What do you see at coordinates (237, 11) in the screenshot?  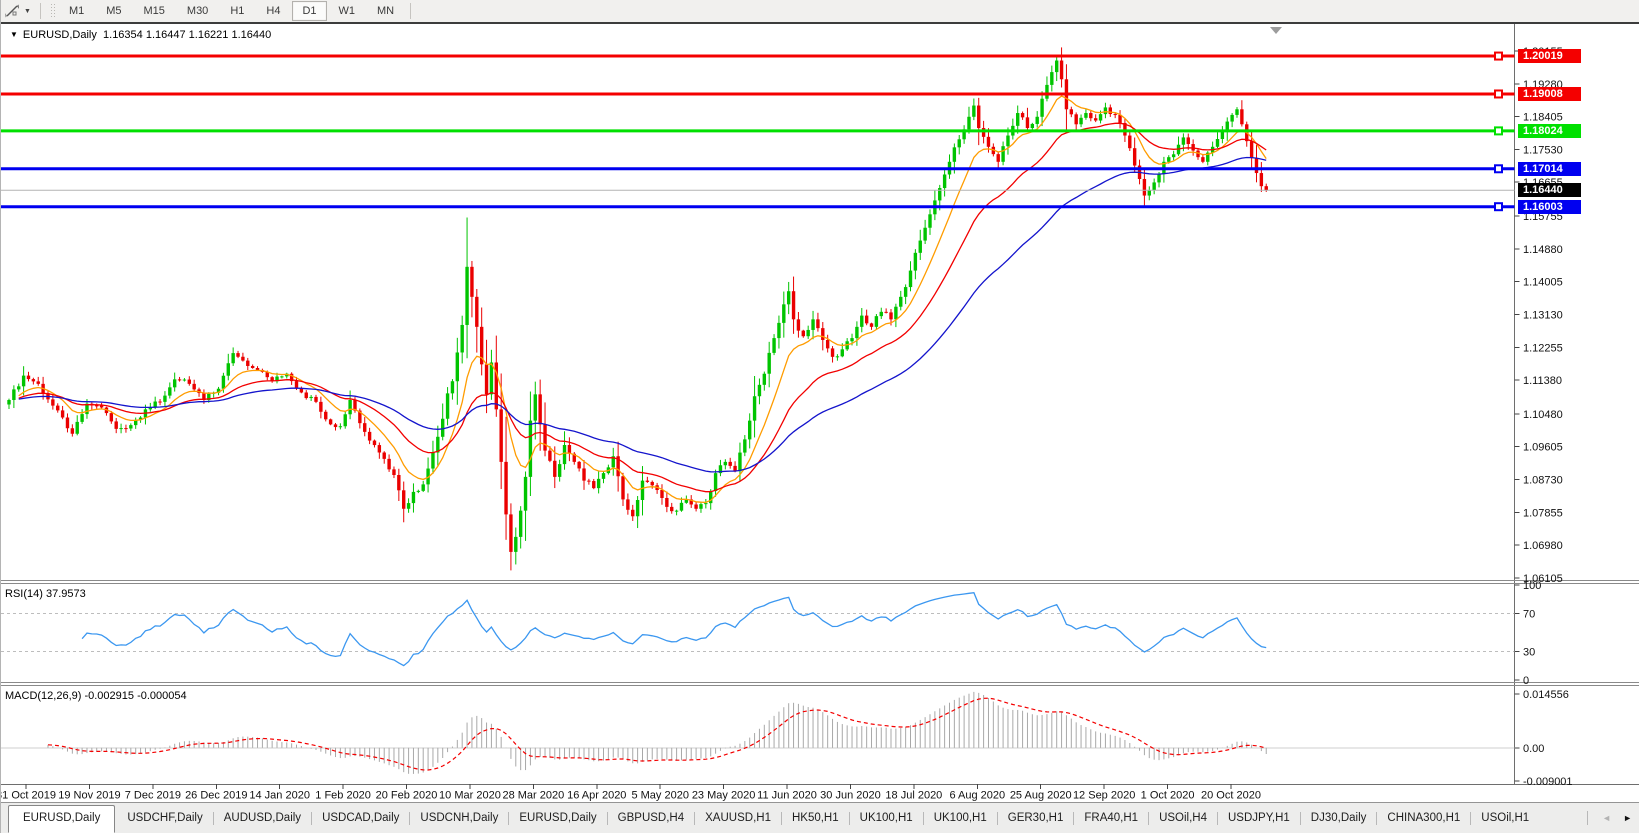 I see `timeframe-button-h1: H1` at bounding box center [237, 11].